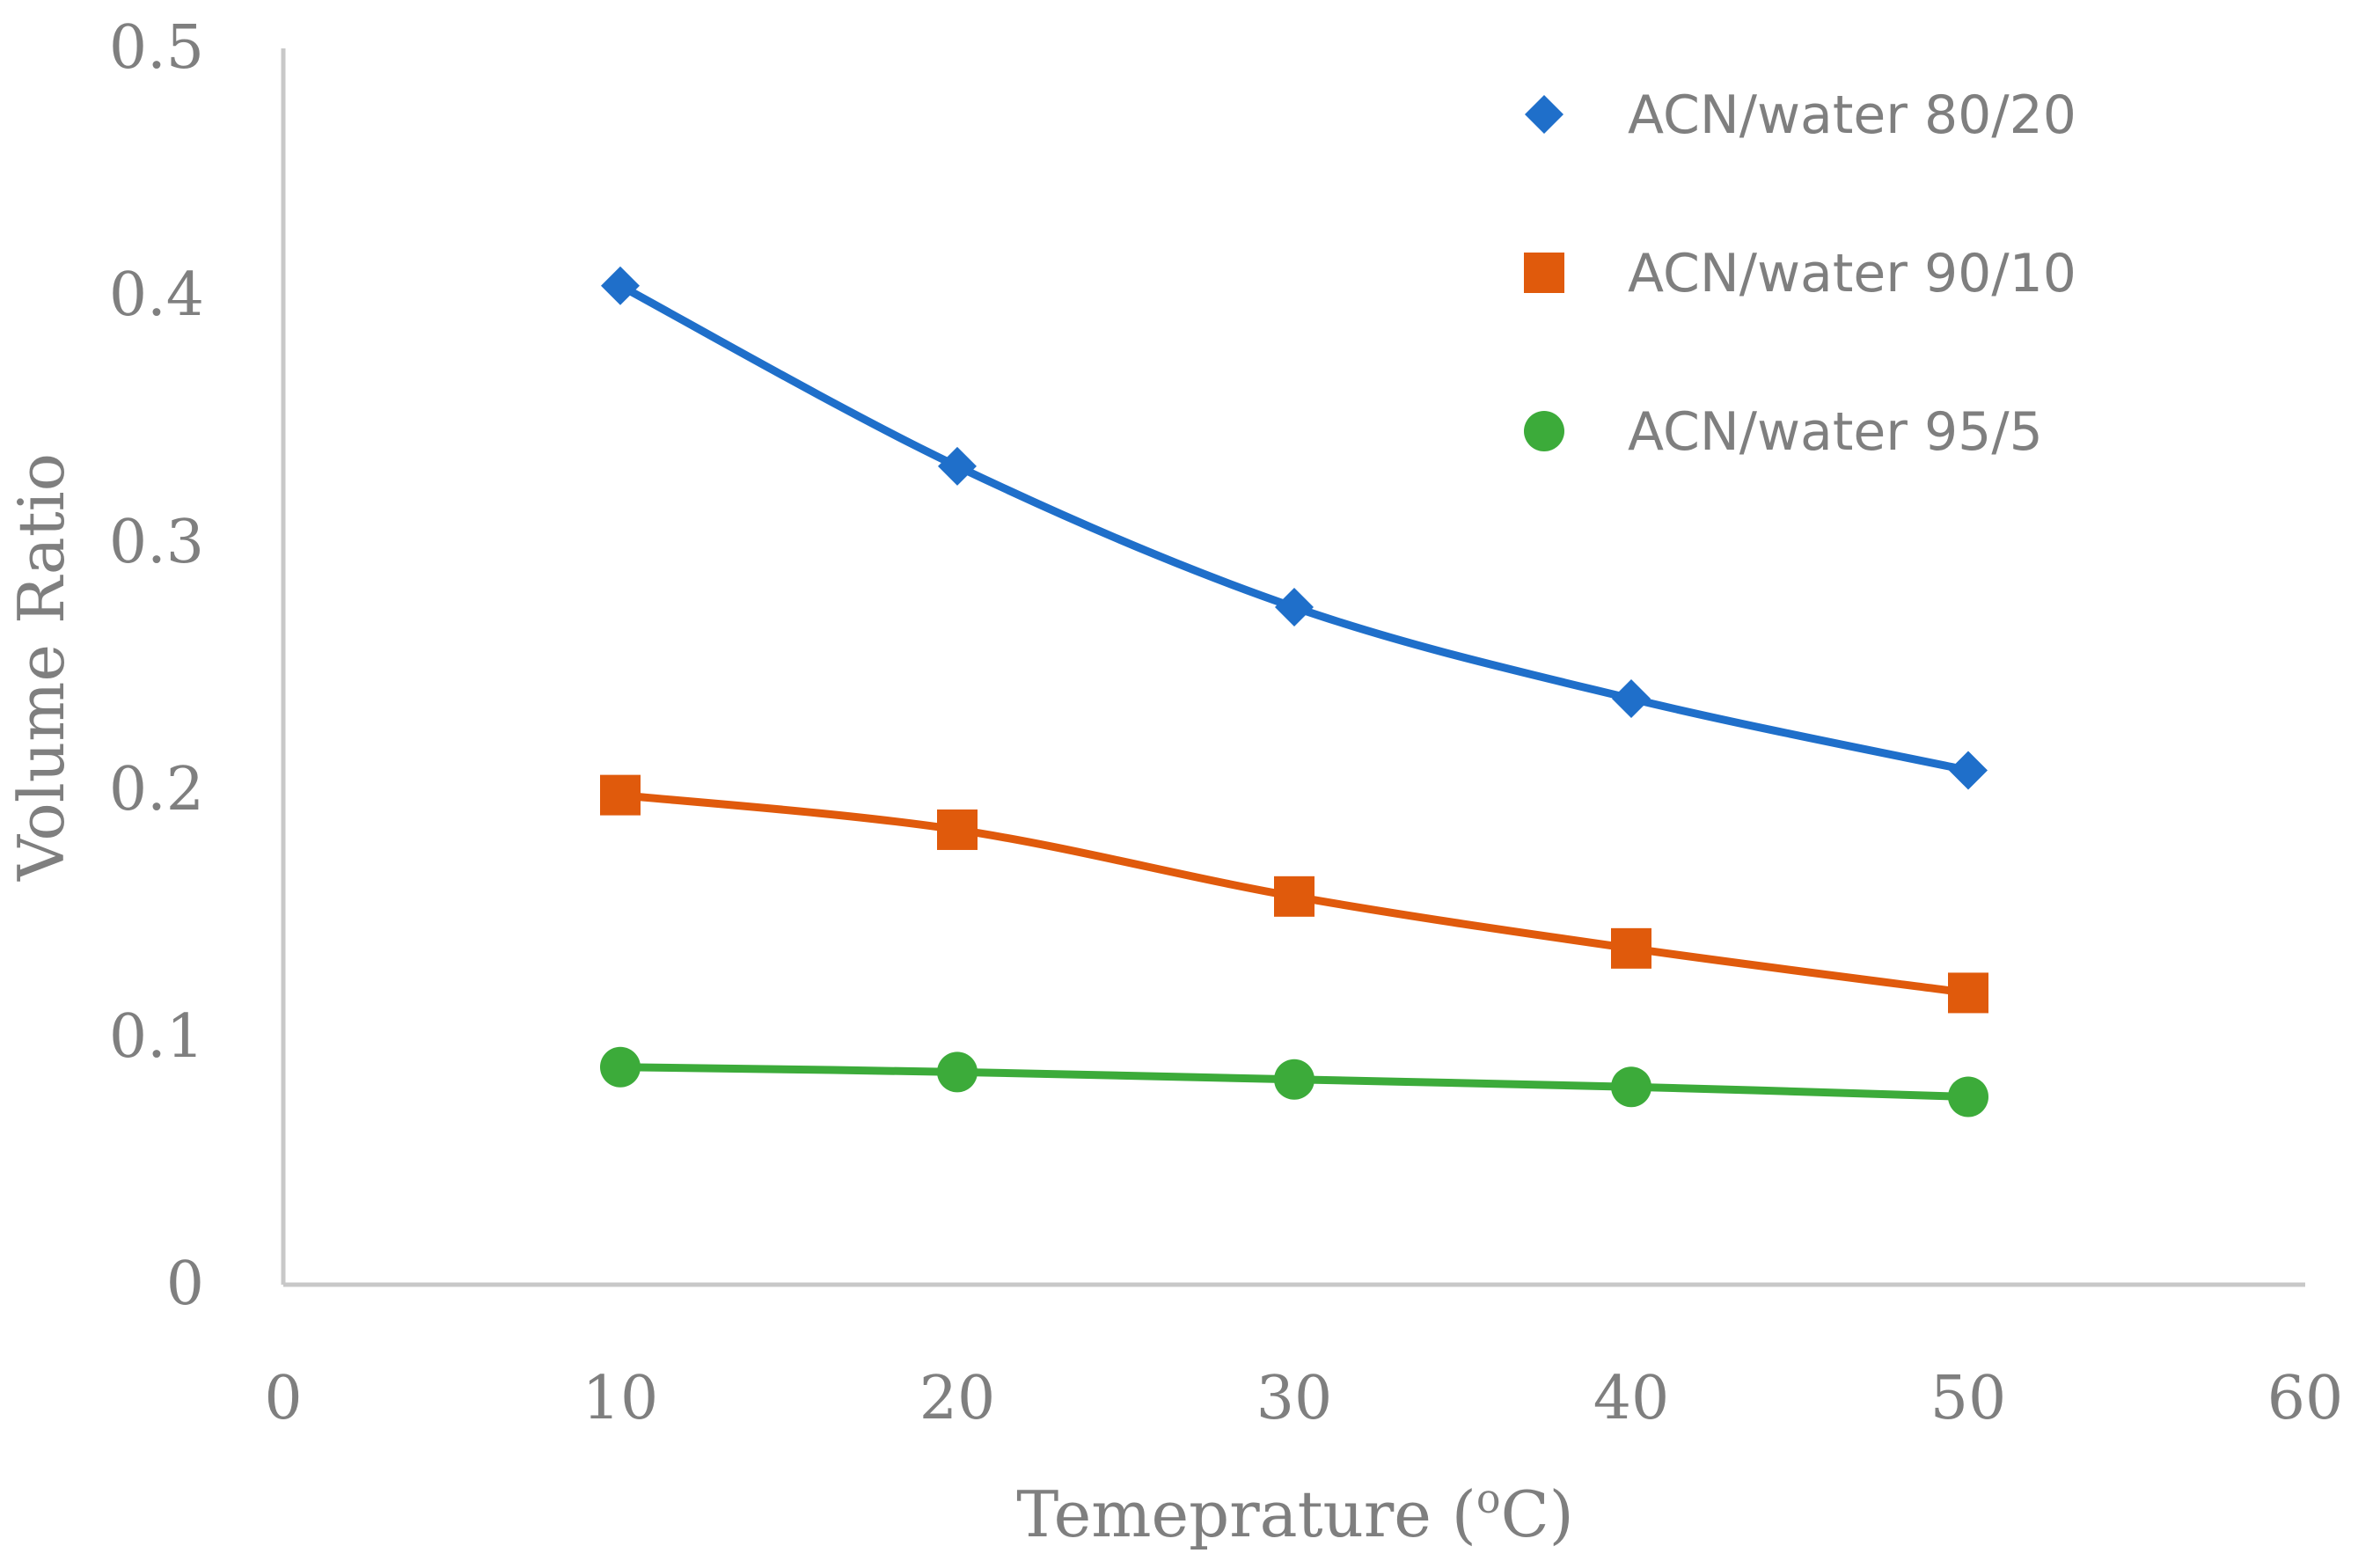 The height and width of the screenshot is (1568, 2358). Describe the element at coordinates (1544, 431) in the screenshot. I see `legend-marker-circle` at that location.